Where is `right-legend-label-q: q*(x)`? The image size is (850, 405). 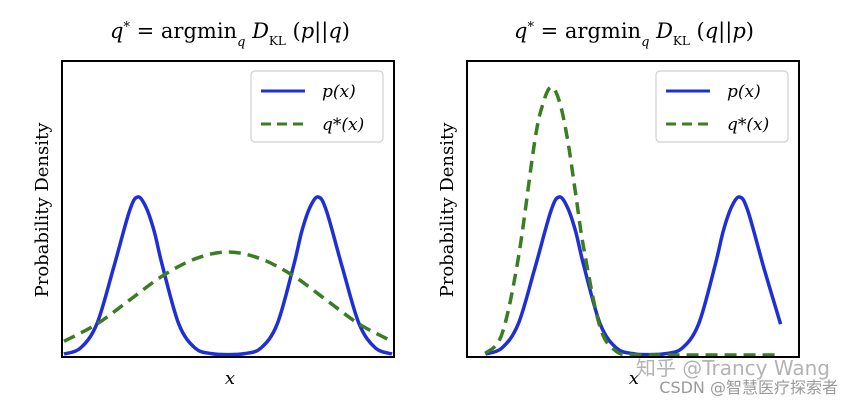
right-legend-label-q: q*(x) is located at coordinates (748, 125).